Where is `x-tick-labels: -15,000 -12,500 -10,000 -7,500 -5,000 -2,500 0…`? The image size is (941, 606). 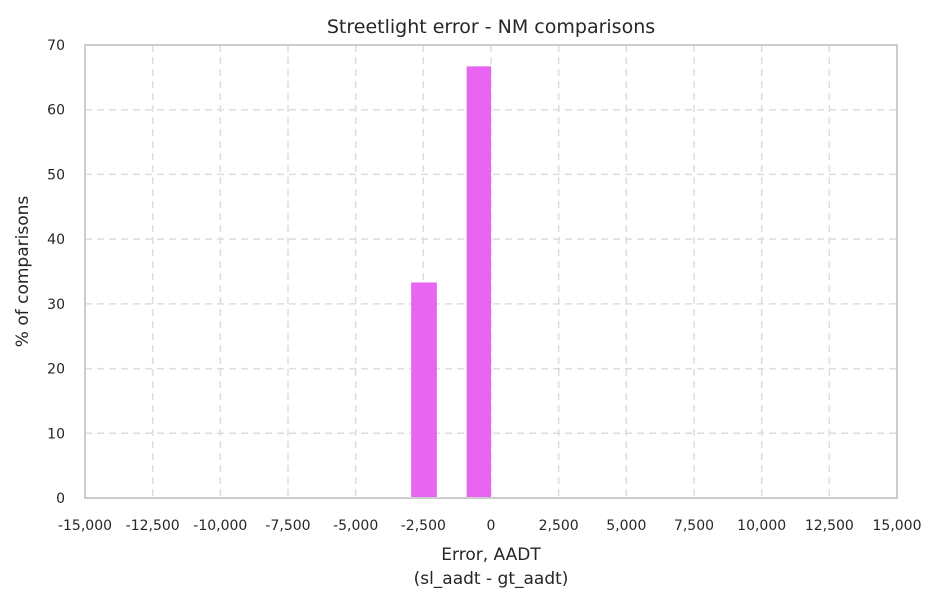
x-tick-labels: -15,000 -12,500 -10,000 -7,500 -5,000 -2,500 0… is located at coordinates (490, 526).